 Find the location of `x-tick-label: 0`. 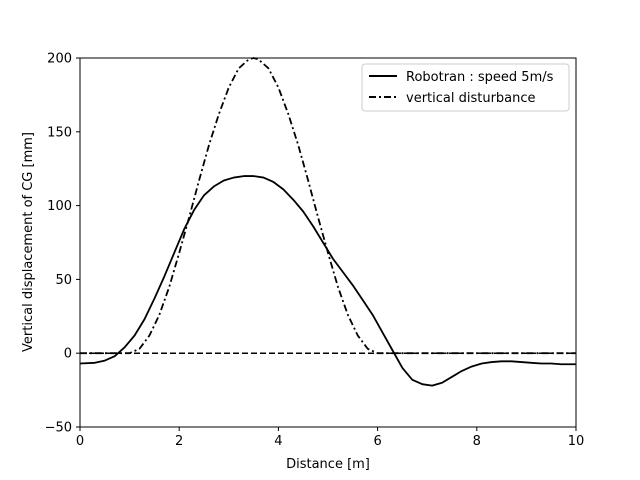

x-tick-label: 0 is located at coordinates (80, 441).